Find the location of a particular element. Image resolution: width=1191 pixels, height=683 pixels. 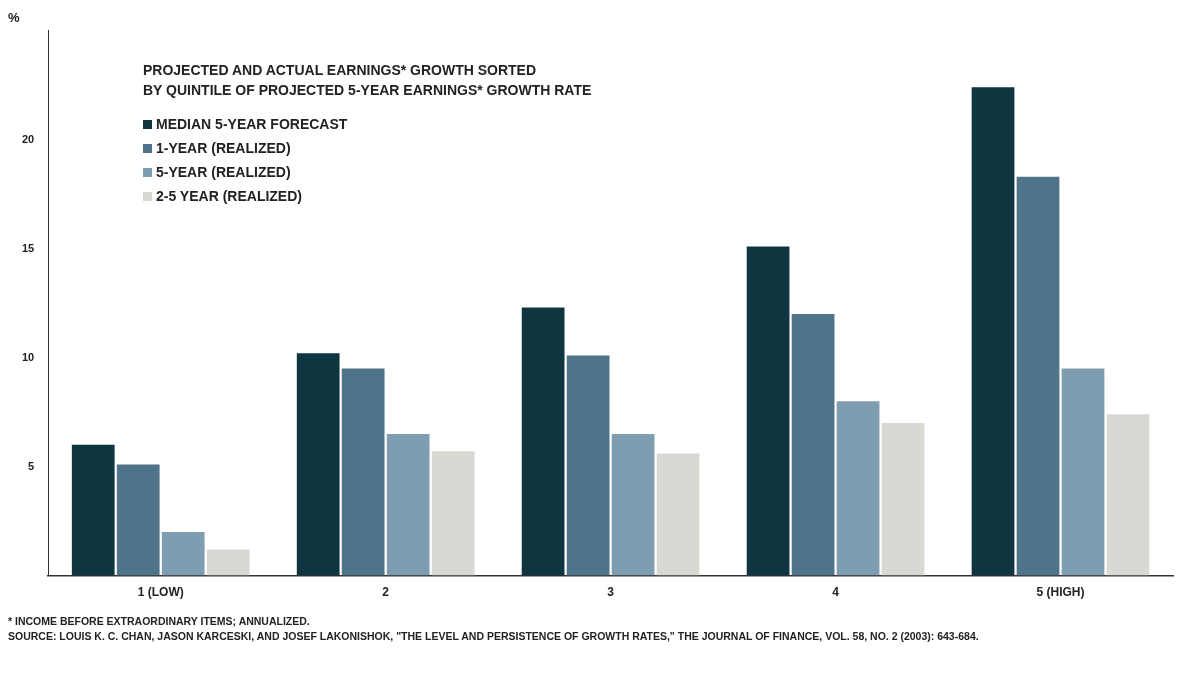

source-note: SOURCE: LOUIS K. C. CHAN, JASON KARCESKI, AND JOSEF LAKONISHOK, "THE LEVEL AND PERSISTENCE OF GROWTH RATES," THE JOURNAL OF FINANCE, VOL. 58, NO. 2 (2003): 643-684. is located at coordinates (494, 636).